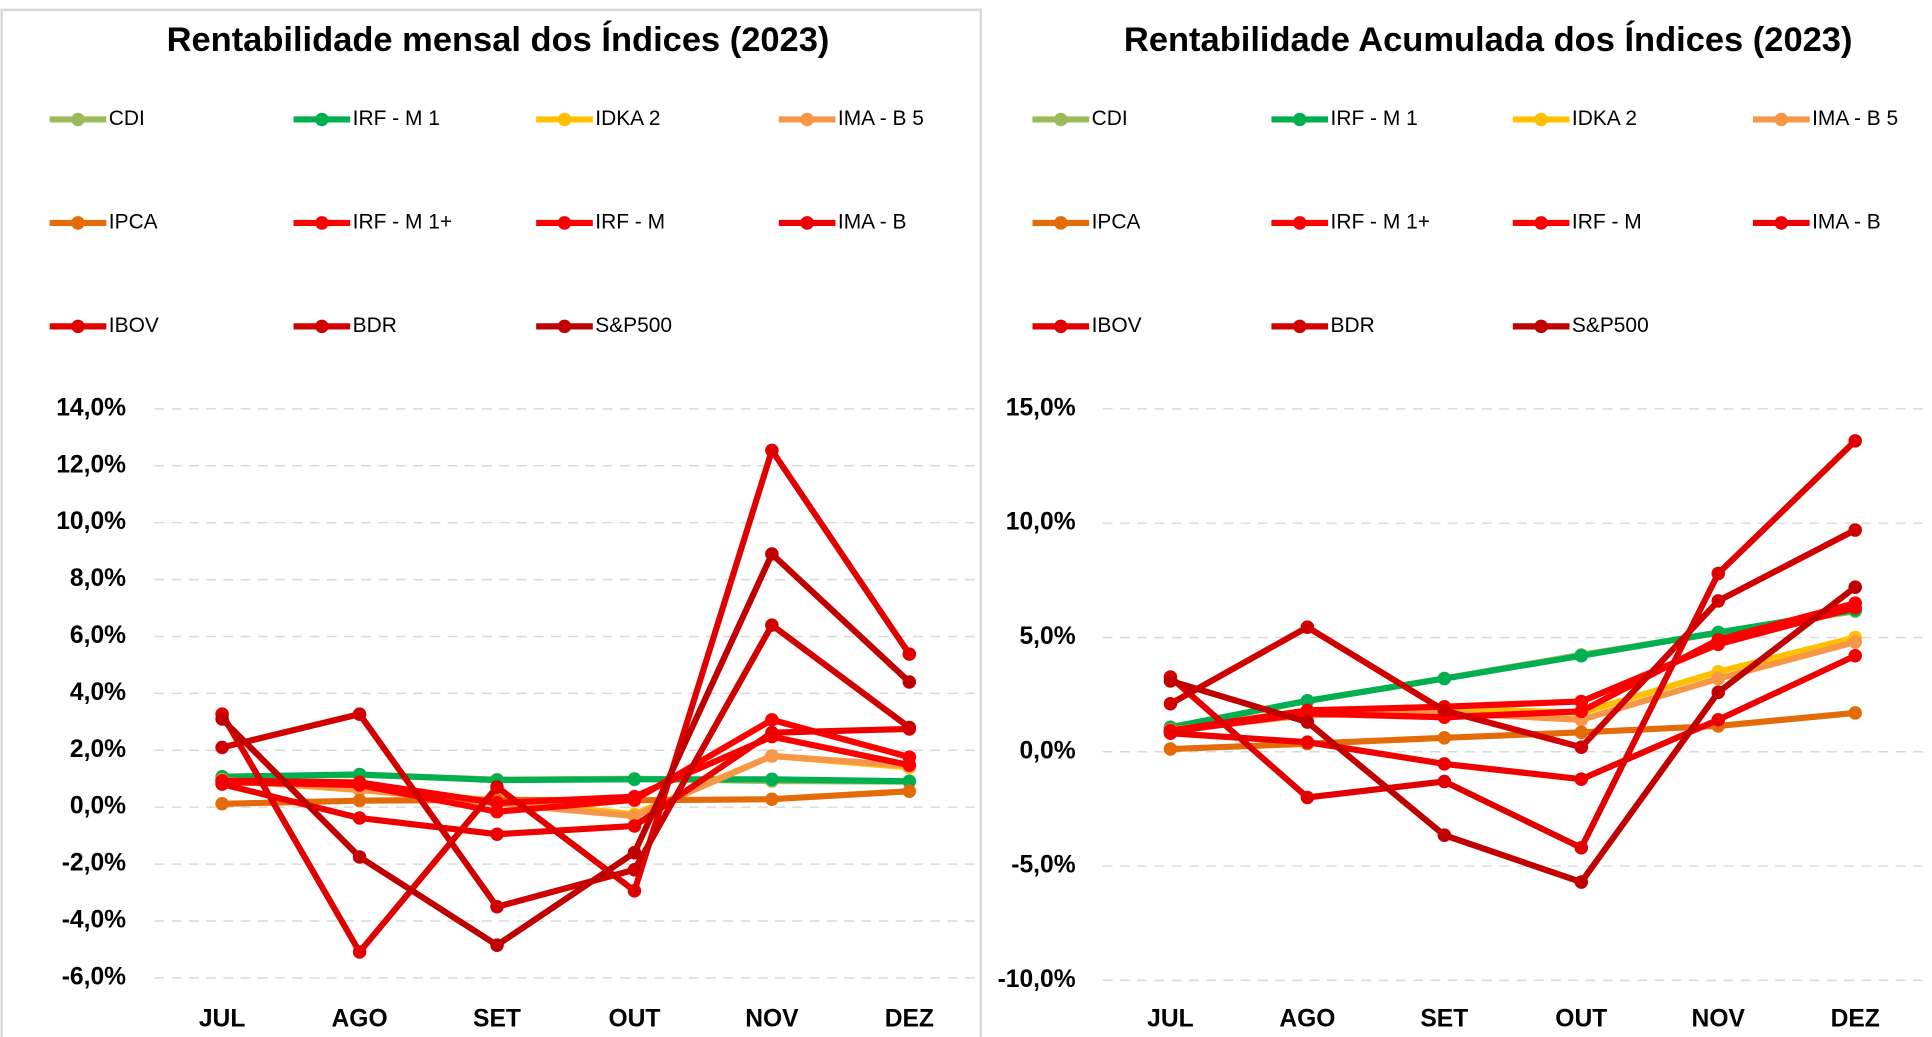 The image size is (1932, 1037). Describe the element at coordinates (98, 578) in the screenshot. I see `y-tick-label: 8,0%` at that location.